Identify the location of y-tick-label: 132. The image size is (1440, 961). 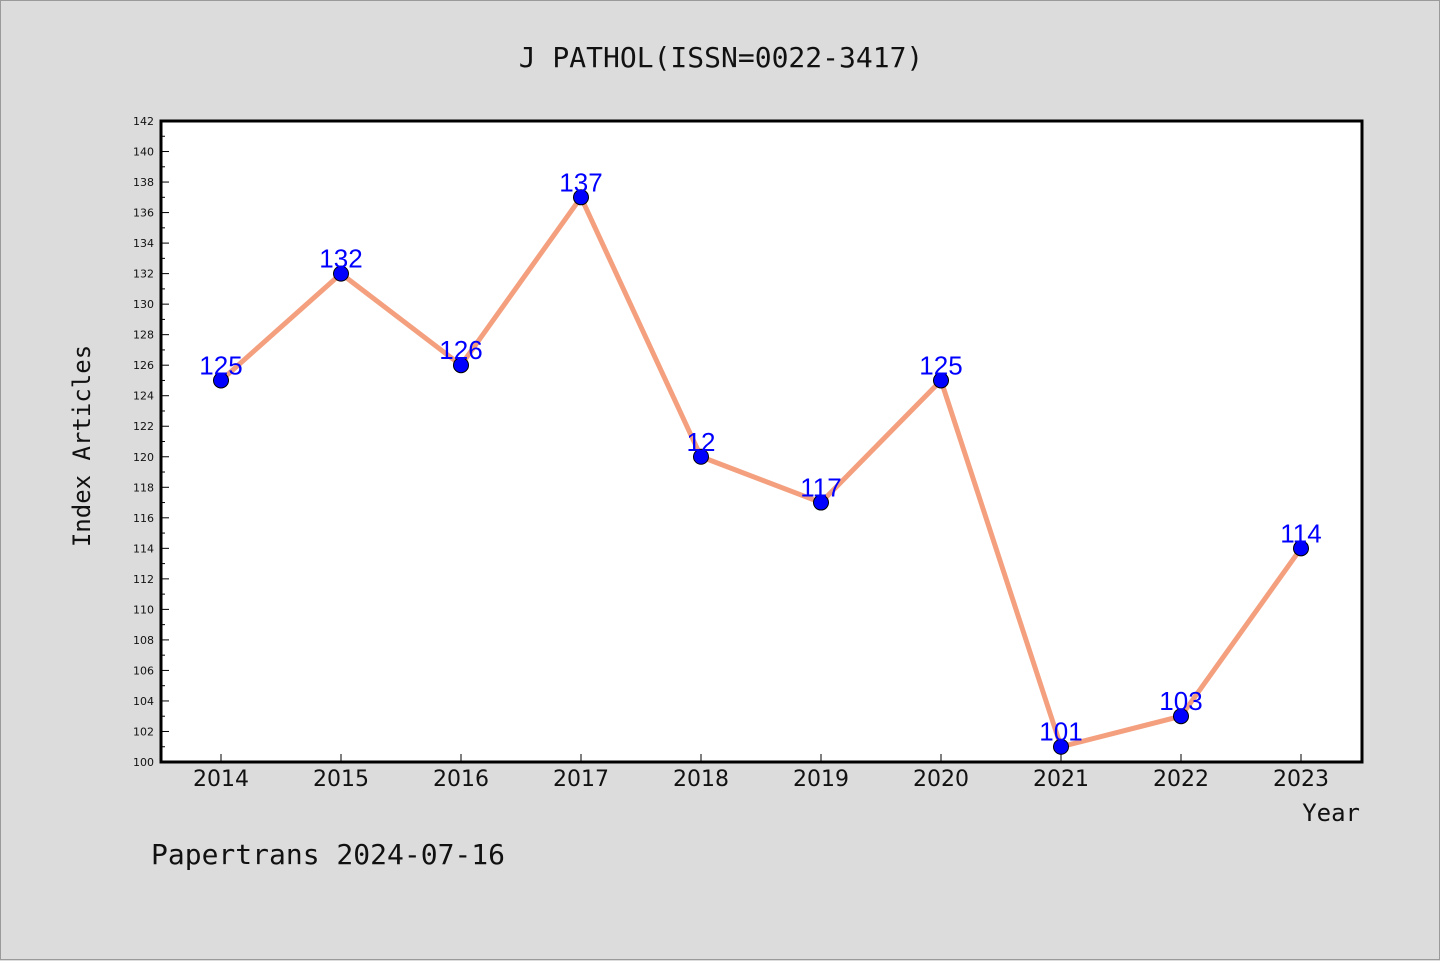
(143, 274).